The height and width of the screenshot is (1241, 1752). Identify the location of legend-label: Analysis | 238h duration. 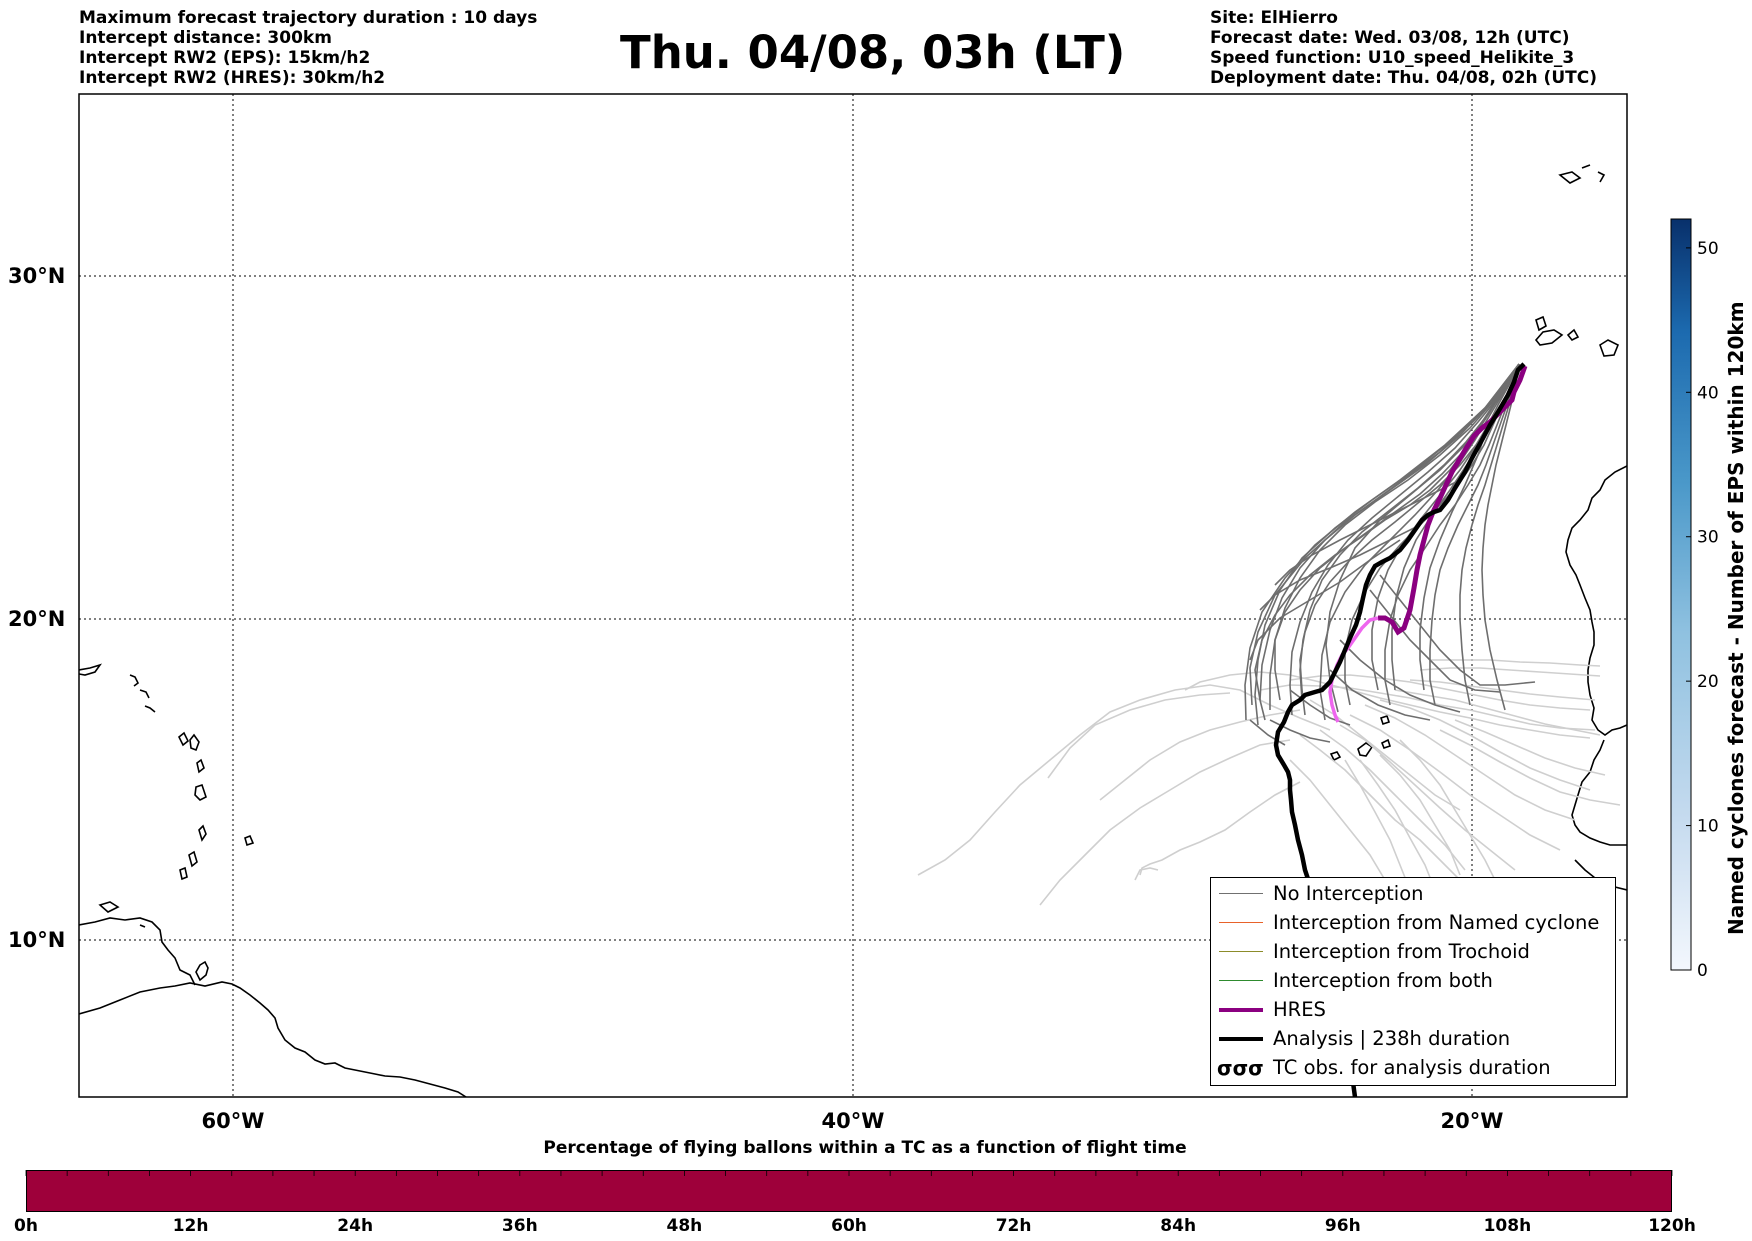
(1392, 1038).